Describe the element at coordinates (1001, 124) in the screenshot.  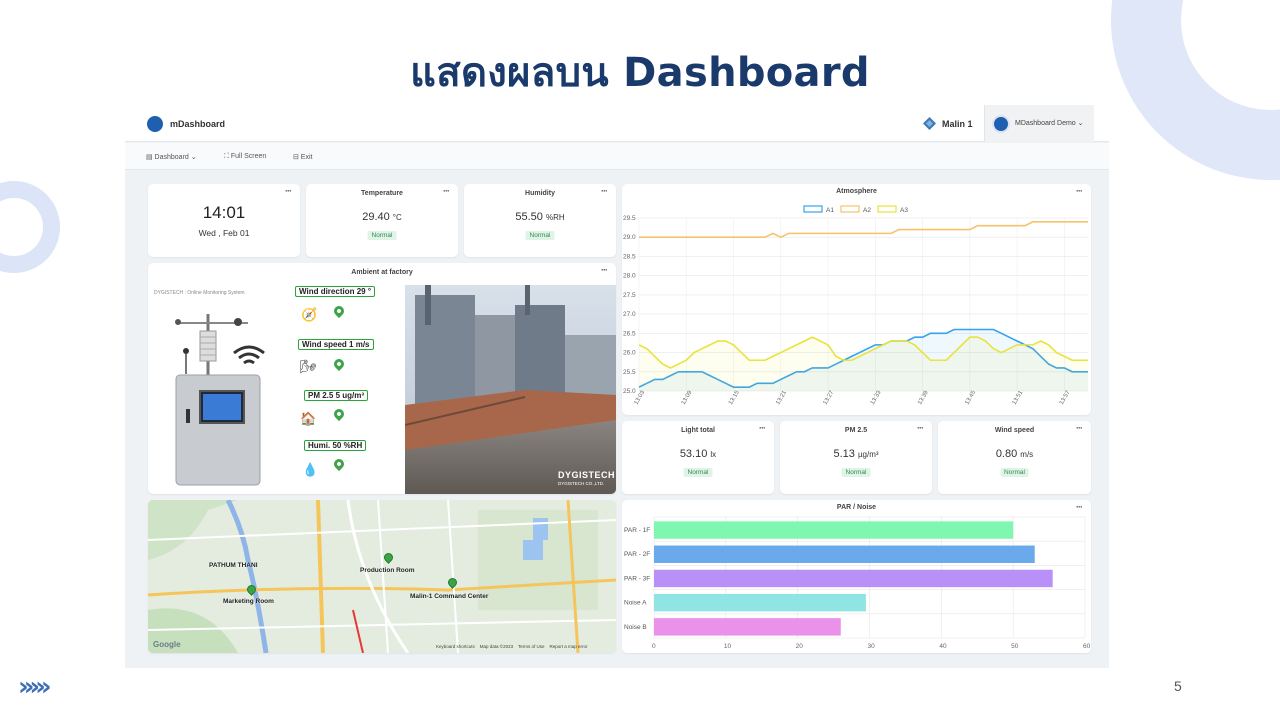
I see `user-avatar` at that location.